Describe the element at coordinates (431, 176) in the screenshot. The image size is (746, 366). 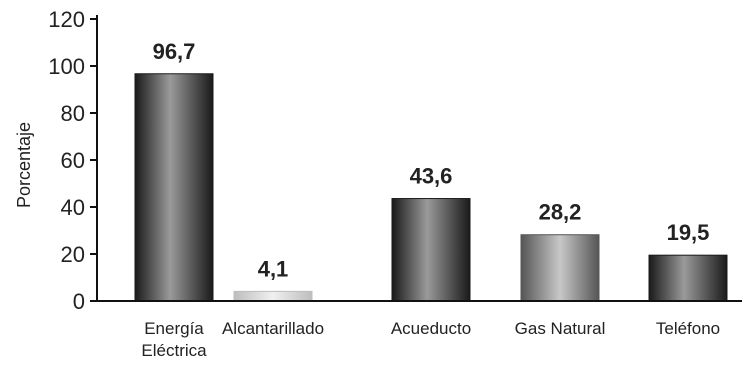
I see `bar-data-label: 43,6` at that location.